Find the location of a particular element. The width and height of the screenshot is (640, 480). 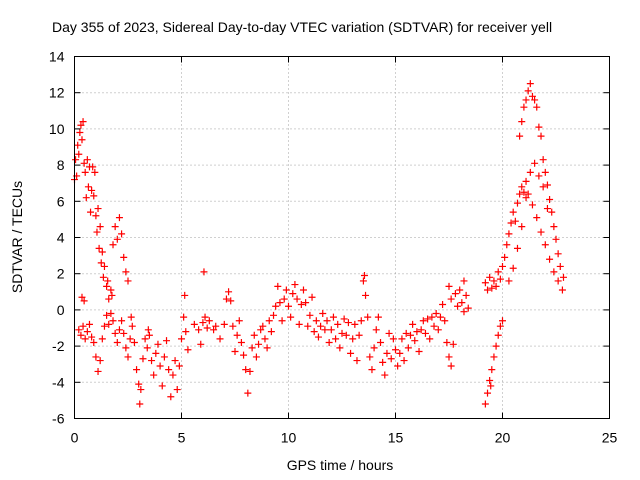

x-tick-label: 5 is located at coordinates (182, 438).